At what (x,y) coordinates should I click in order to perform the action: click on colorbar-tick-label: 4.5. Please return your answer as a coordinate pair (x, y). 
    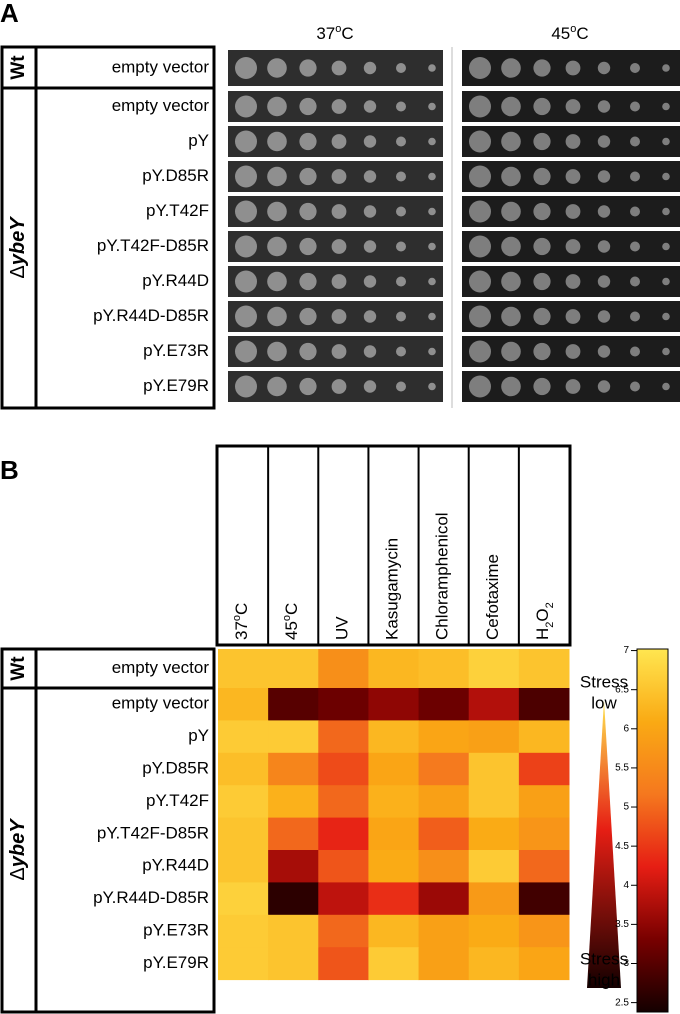
    Looking at the image, I should click on (622, 846).